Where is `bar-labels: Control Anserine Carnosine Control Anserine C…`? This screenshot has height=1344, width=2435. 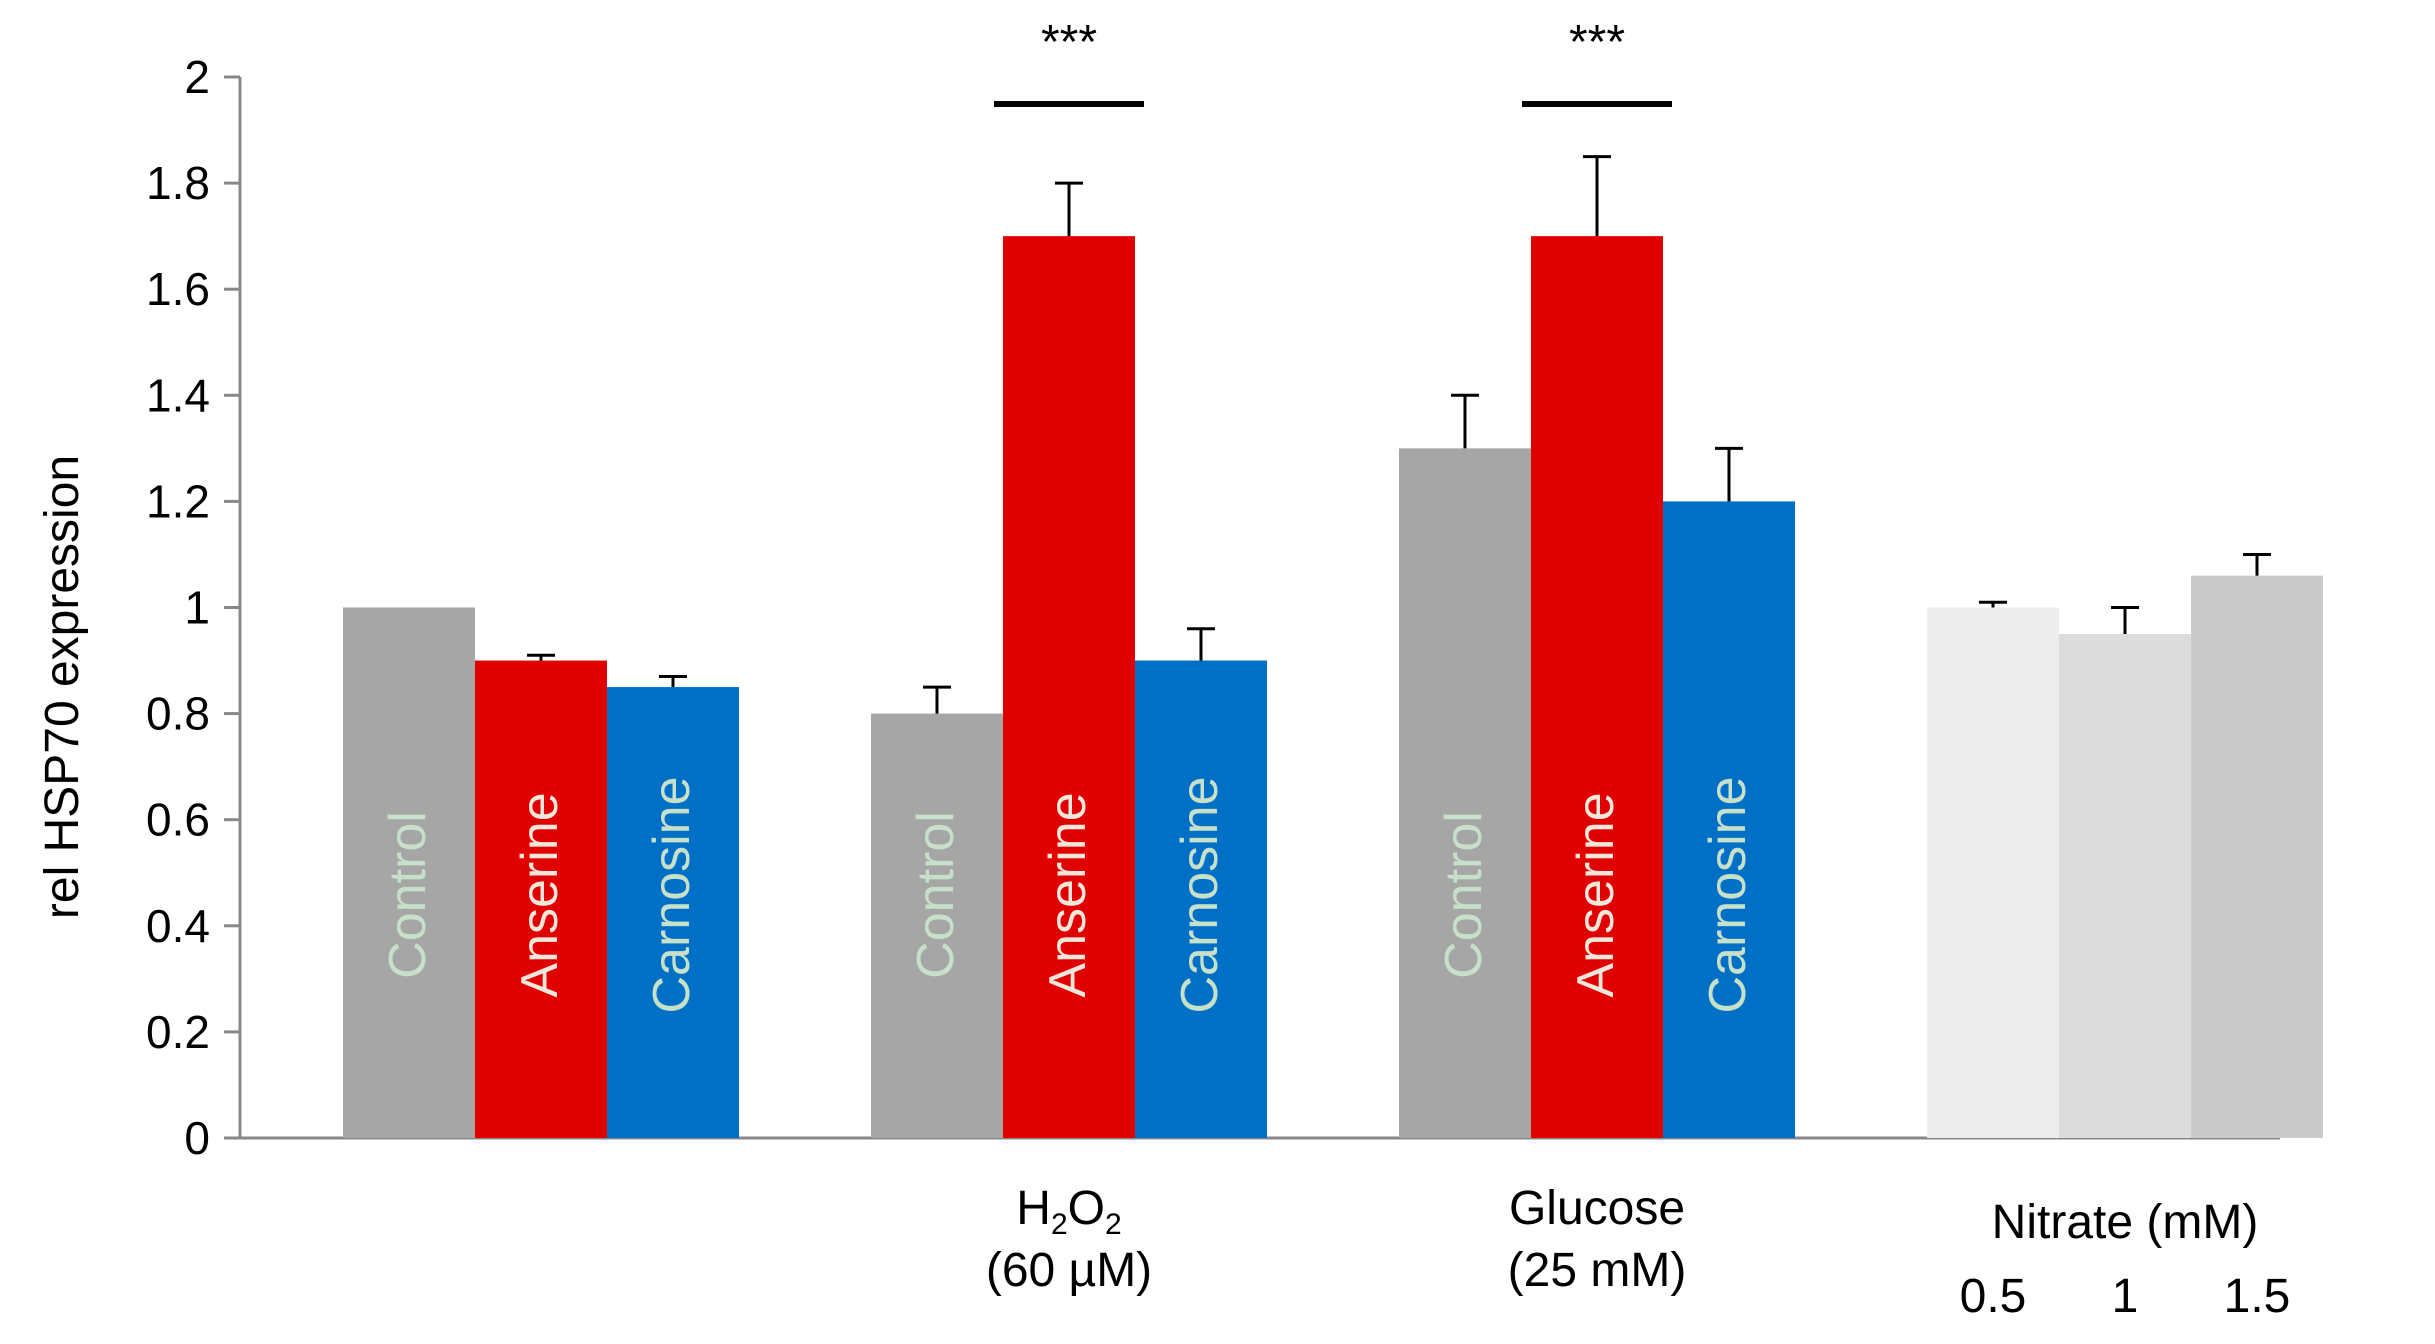
bar-labels: Control Anserine Carnosine Control Anserine C… is located at coordinates (1068, 894).